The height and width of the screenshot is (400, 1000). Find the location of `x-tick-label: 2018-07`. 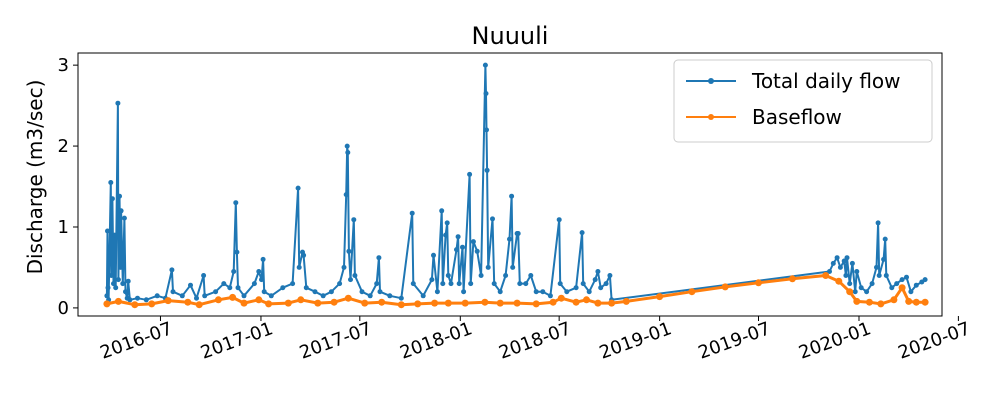

x-tick-label: 2018-07 is located at coordinates (535, 340).